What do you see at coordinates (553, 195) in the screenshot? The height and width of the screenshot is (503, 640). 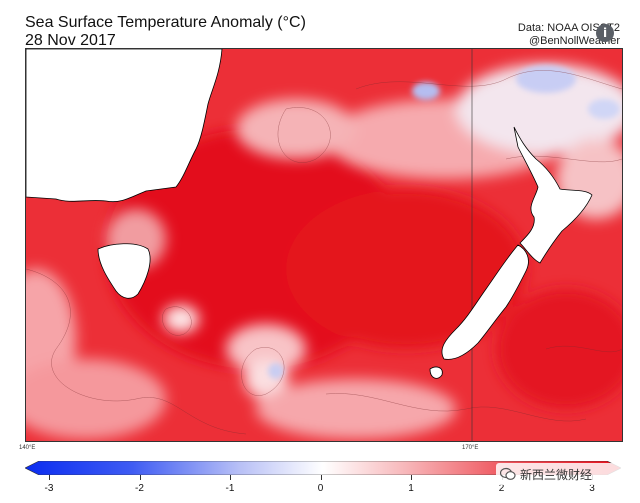 I see `nz-north-island` at bounding box center [553, 195].